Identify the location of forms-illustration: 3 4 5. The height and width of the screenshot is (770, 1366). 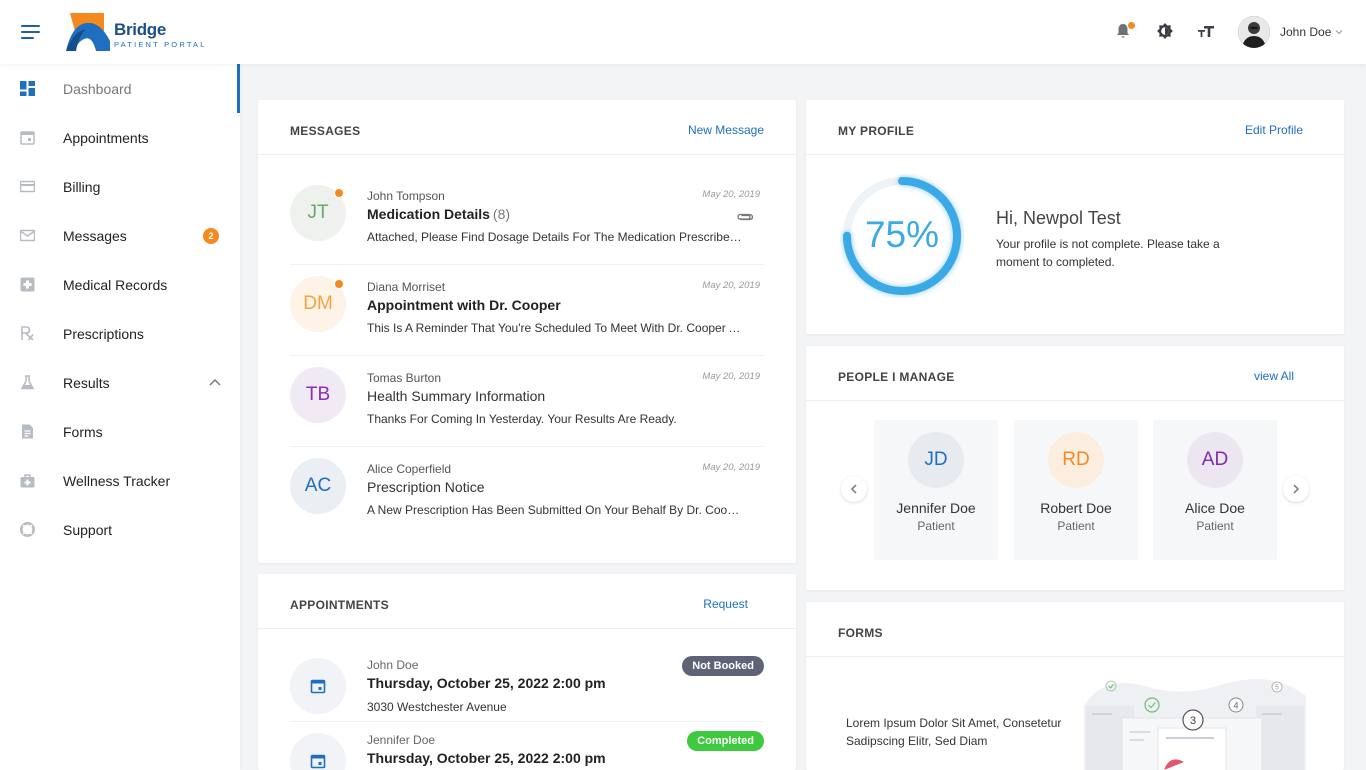
(1195, 724).